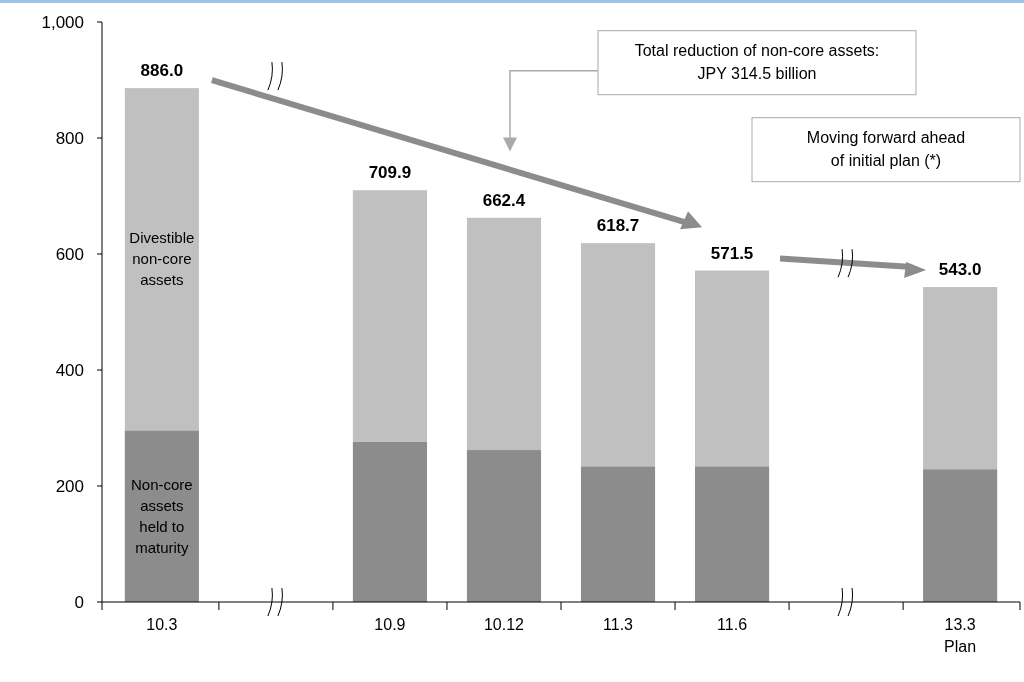  I want to click on series-label: Non-core assets held to maturity, so click(162, 516).